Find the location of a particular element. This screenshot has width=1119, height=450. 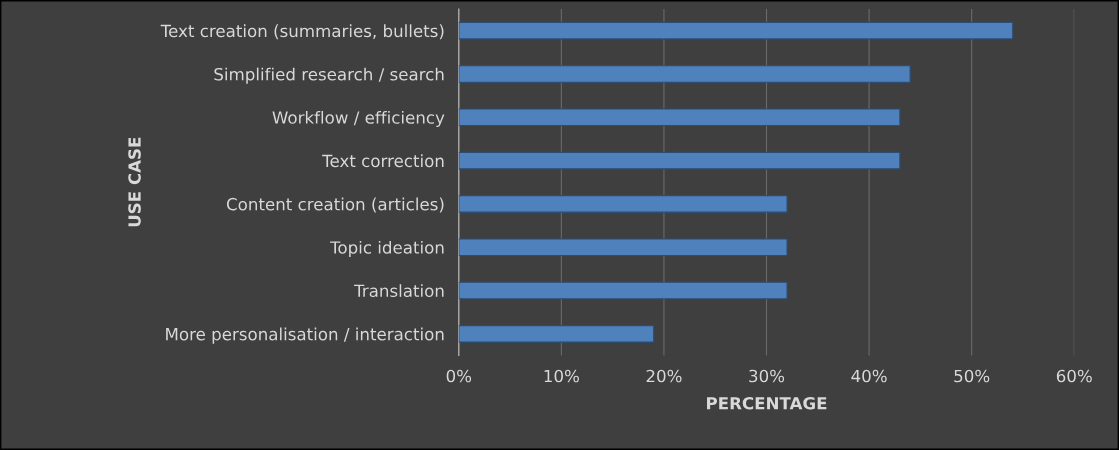

y-tick-label: Simplified research / search is located at coordinates (329, 75).